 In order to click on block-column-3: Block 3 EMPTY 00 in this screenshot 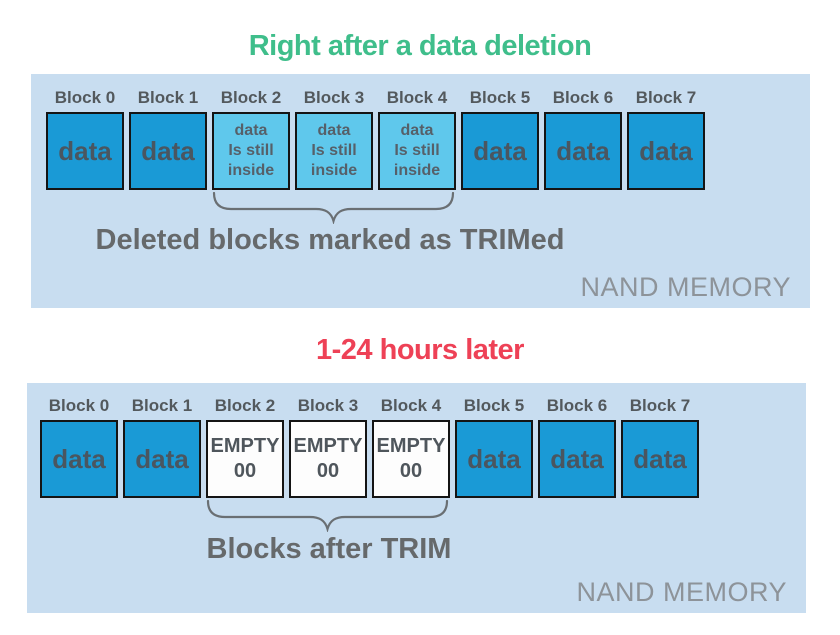, I will do `click(328, 446)`.